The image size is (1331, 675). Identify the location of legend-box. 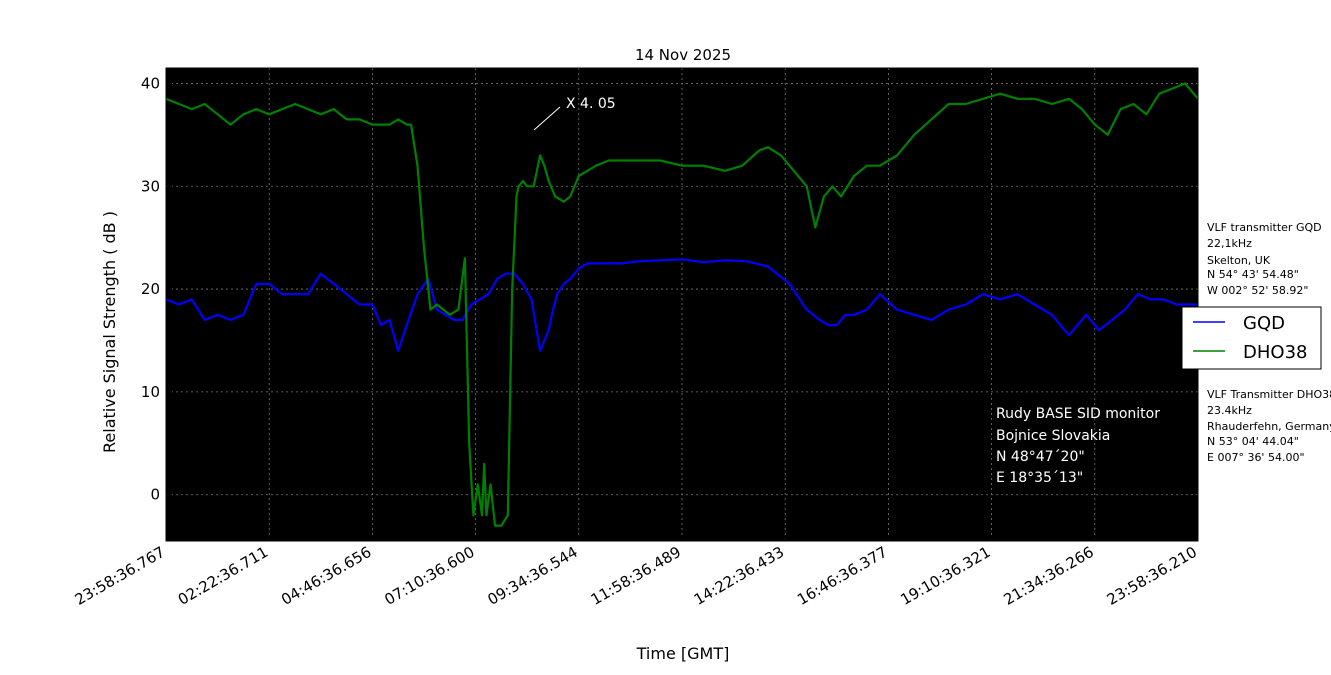
(1251, 338).